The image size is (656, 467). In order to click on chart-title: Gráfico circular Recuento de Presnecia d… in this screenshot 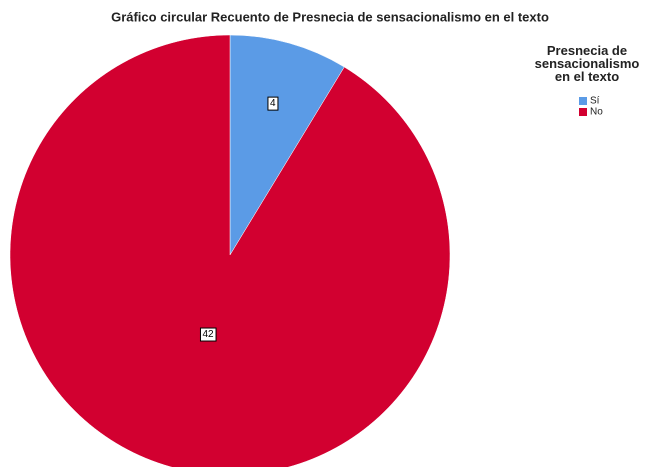, I will do `click(330, 16)`.